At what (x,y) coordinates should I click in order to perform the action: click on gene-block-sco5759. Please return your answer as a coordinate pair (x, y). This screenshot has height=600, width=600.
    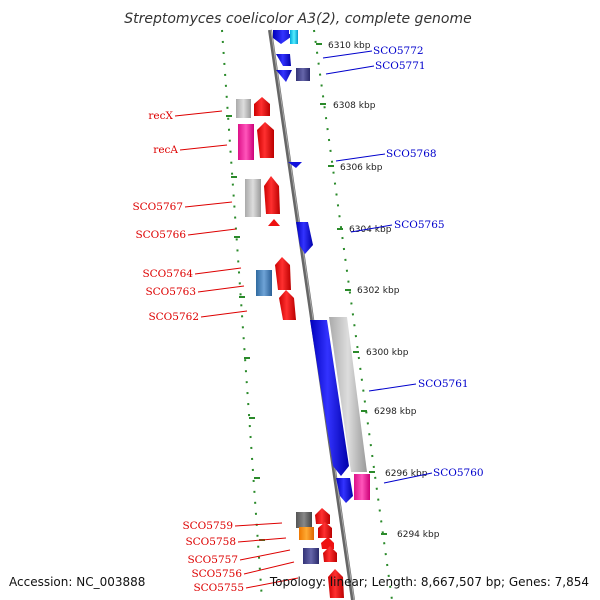
    Looking at the image, I should click on (304, 520).